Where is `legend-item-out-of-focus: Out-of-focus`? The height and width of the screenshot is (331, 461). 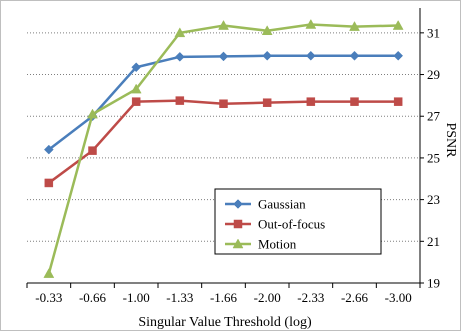
legend-item-out-of-focus: Out-of-focus is located at coordinates (275, 224).